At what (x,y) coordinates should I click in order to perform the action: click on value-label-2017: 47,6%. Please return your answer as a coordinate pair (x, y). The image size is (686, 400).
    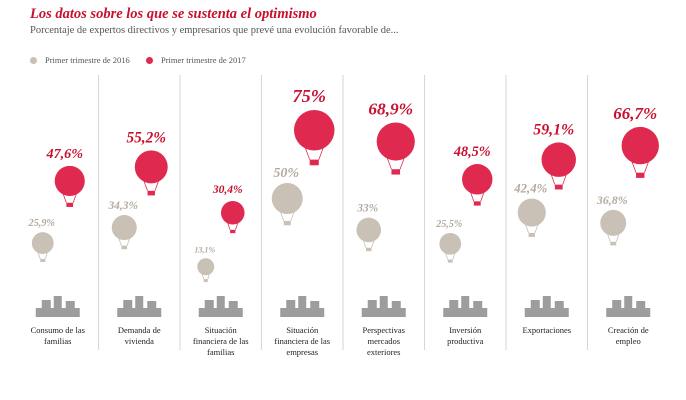
    Looking at the image, I should click on (65, 154).